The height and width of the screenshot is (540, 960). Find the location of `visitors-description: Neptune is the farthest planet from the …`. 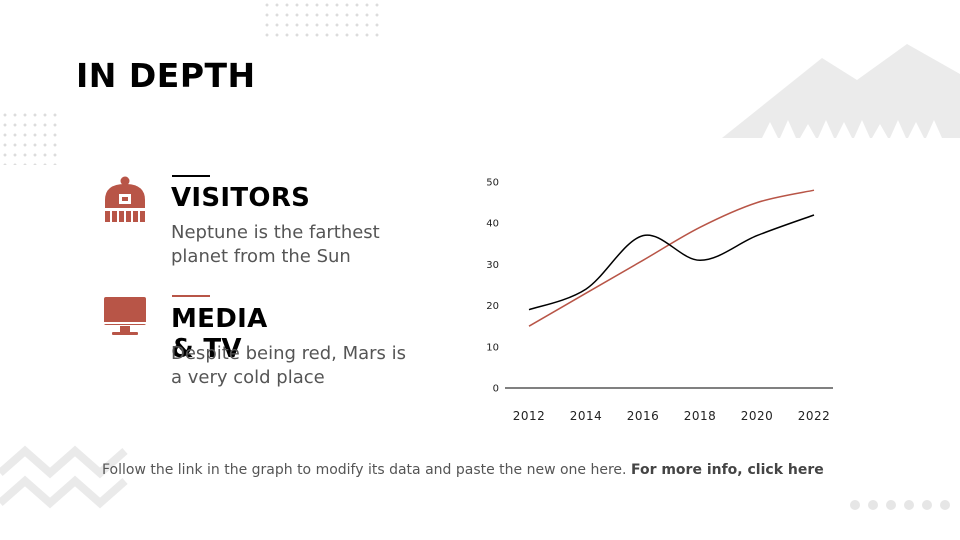

visitors-description: Neptune is the farthest planet from the … is located at coordinates (296, 245).